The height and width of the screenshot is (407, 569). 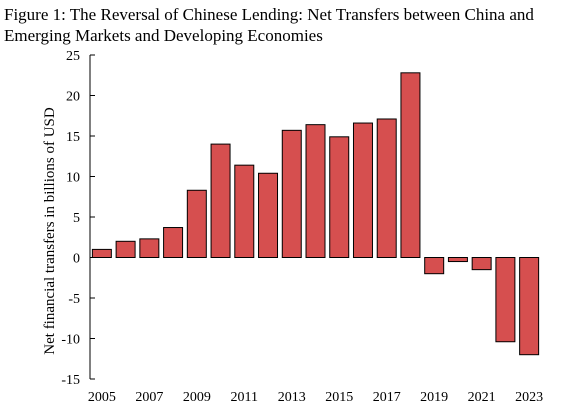 I want to click on bar-2009, so click(x=196, y=224).